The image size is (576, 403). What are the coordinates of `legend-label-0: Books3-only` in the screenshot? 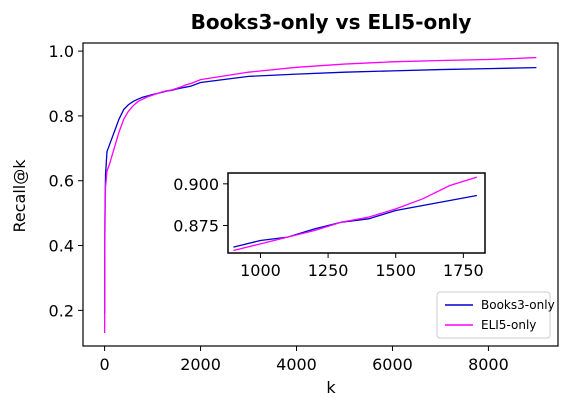 It's located at (518, 305).